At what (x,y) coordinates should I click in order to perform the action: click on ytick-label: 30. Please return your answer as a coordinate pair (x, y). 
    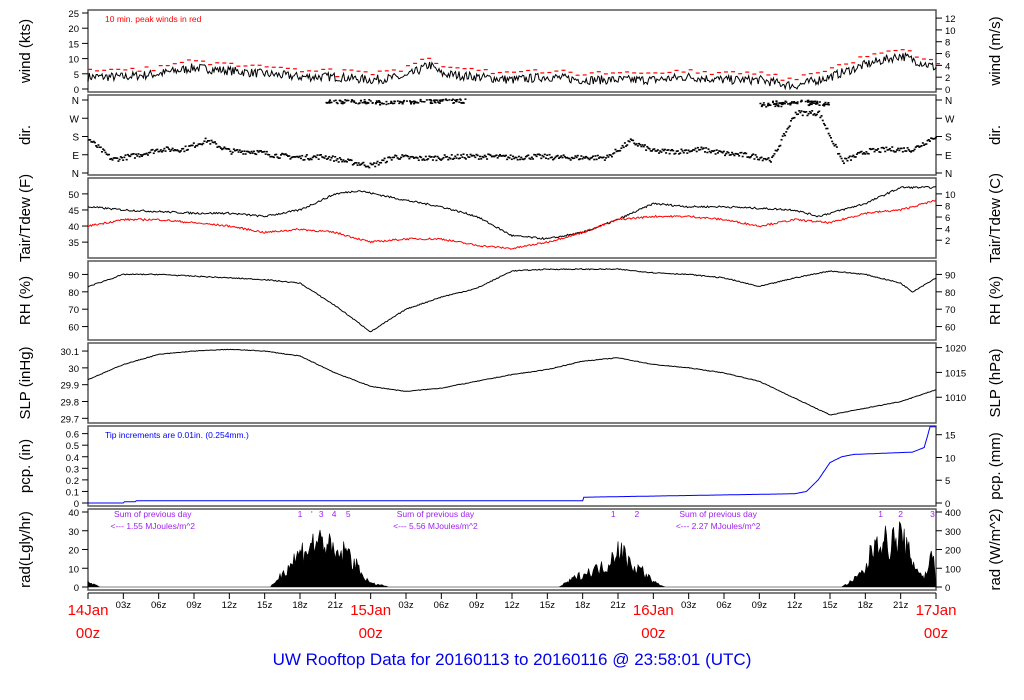
    Looking at the image, I should click on (73, 369).